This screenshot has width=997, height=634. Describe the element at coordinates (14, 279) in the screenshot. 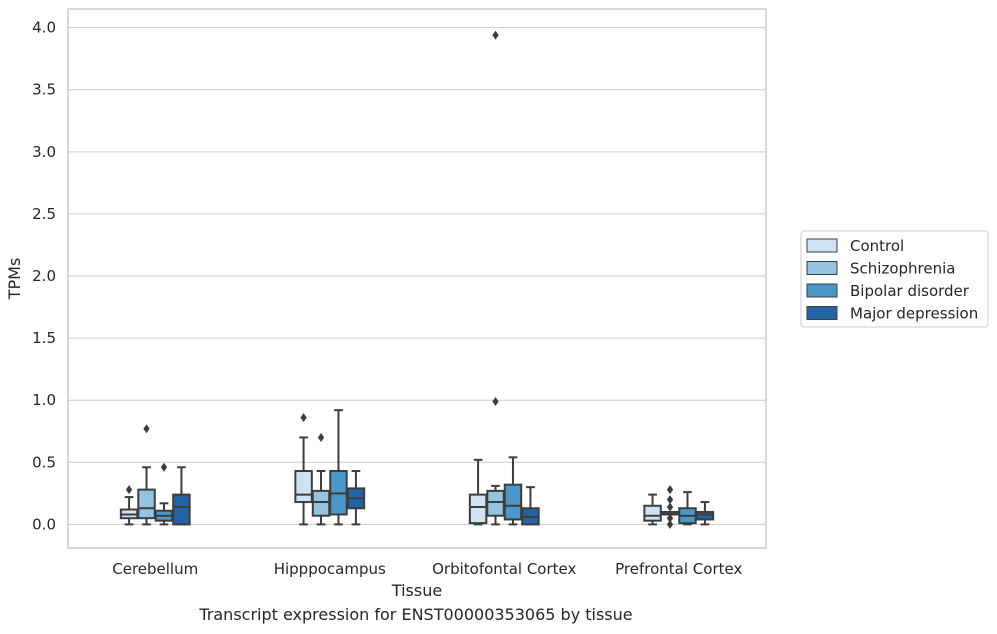

I see `y-axis-label: TPMs` at that location.